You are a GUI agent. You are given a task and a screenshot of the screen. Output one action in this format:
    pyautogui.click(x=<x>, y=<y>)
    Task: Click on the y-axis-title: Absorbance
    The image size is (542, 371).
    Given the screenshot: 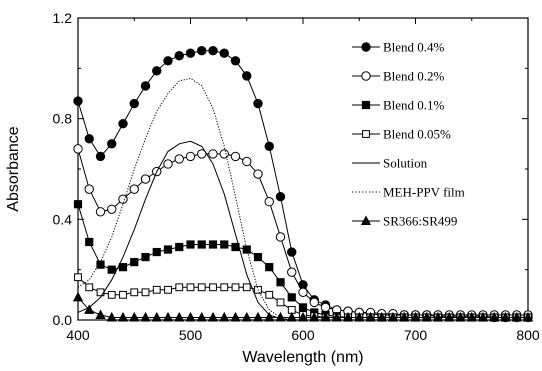 What is the action you would take?
    pyautogui.click(x=13, y=168)
    